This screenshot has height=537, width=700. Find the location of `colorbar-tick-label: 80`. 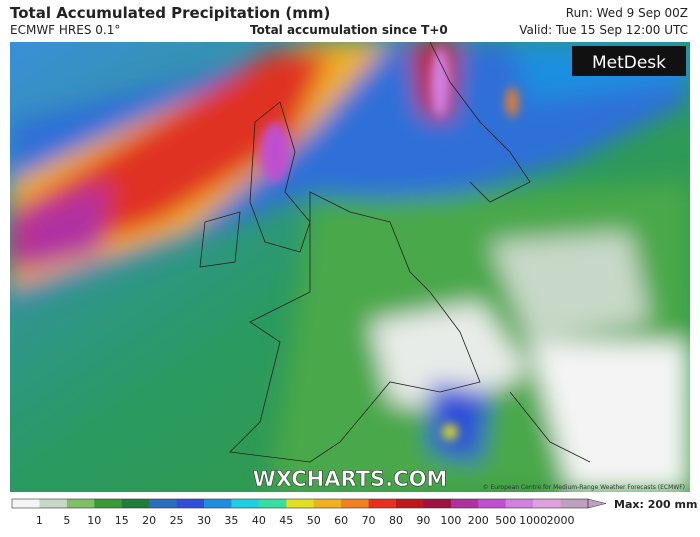

colorbar-tick-label: 80 is located at coordinates (396, 520).